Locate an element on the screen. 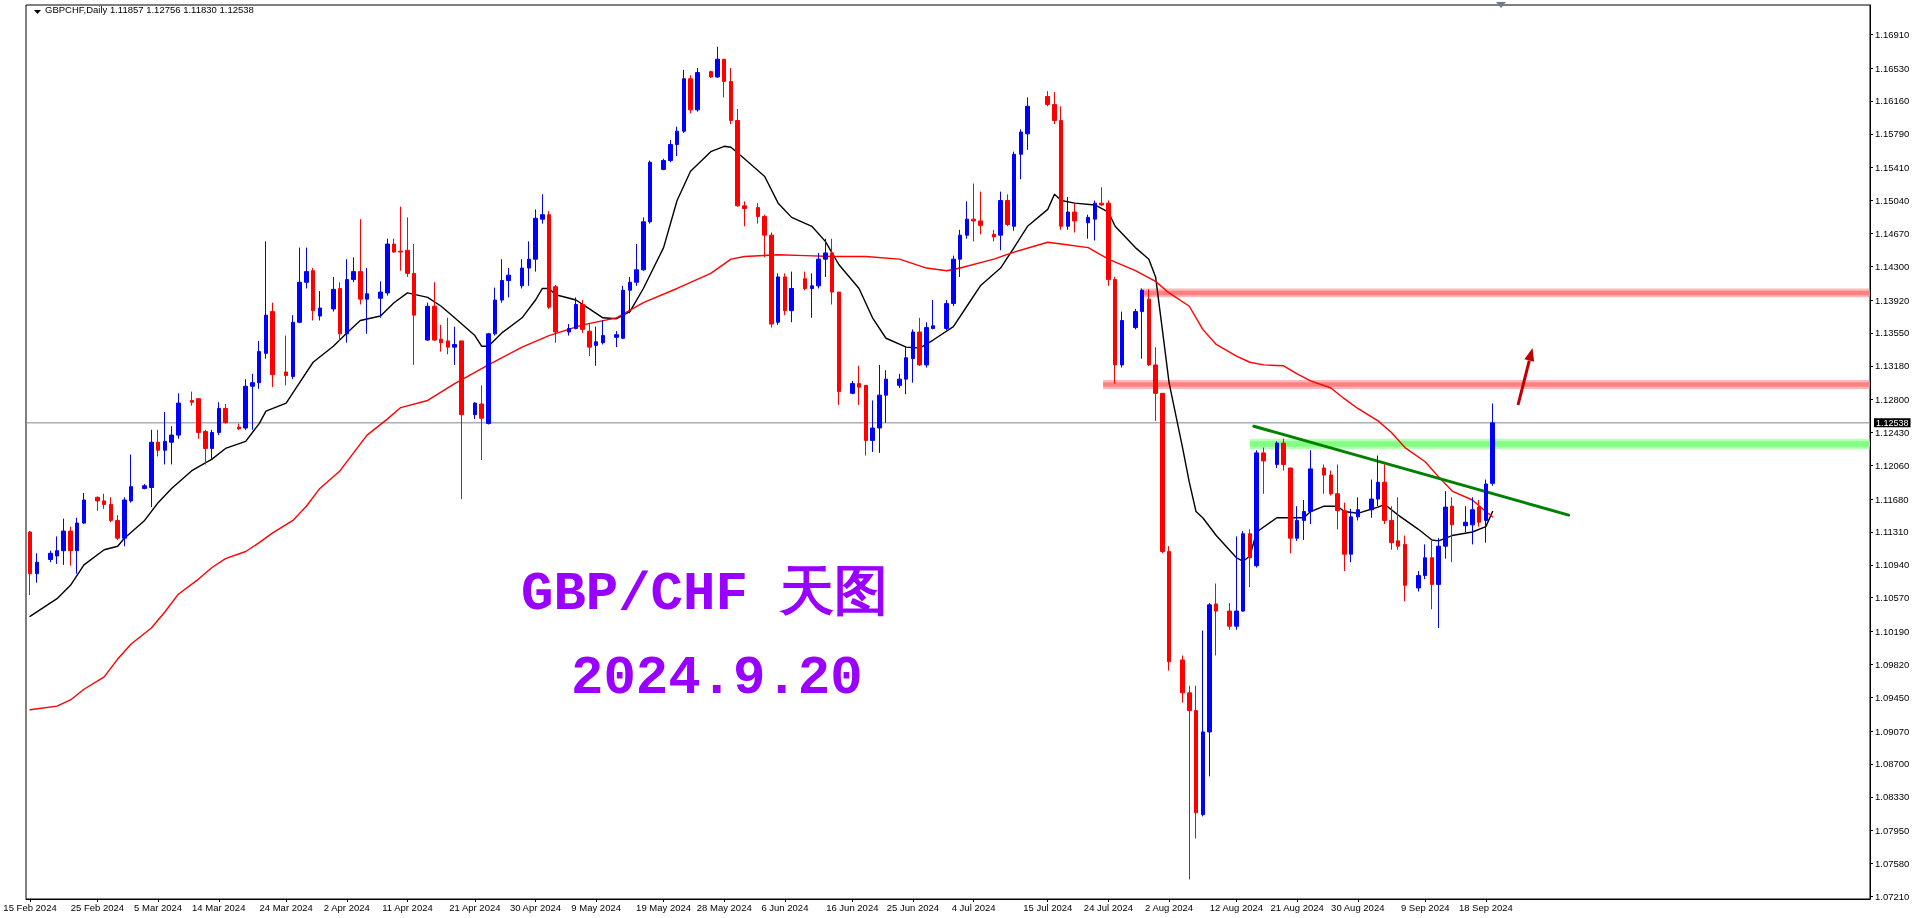 Image resolution: width=1918 pixels, height=918 pixels. ref-line-label: 1.12538 is located at coordinates (1892, 422).